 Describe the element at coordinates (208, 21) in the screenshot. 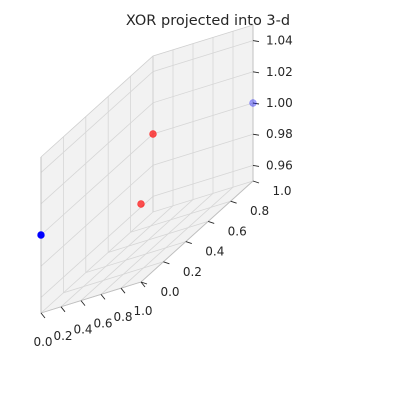

I see `chart-title: XOR projected into 3-d` at that location.